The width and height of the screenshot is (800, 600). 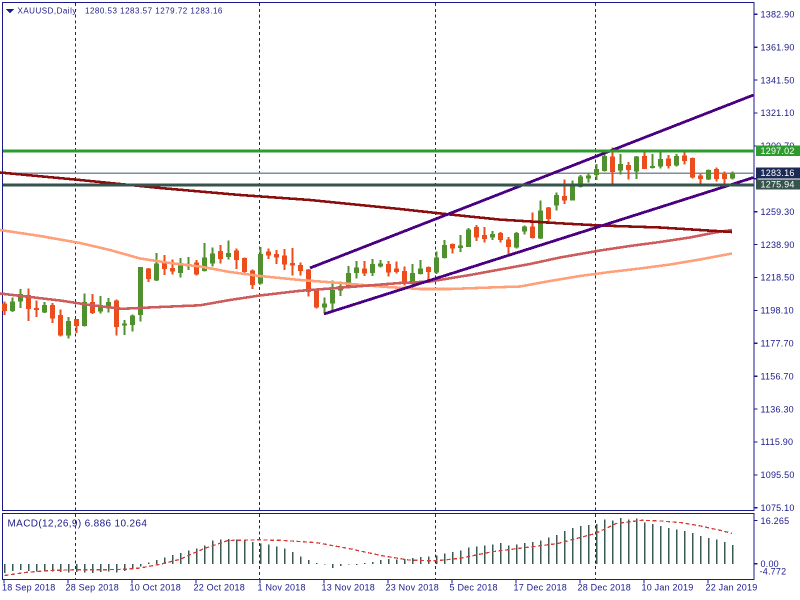 What do you see at coordinates (78, 523) in the screenshot?
I see `svg-text: MACD(12,26,9) 6.886 10.264` at bounding box center [78, 523].